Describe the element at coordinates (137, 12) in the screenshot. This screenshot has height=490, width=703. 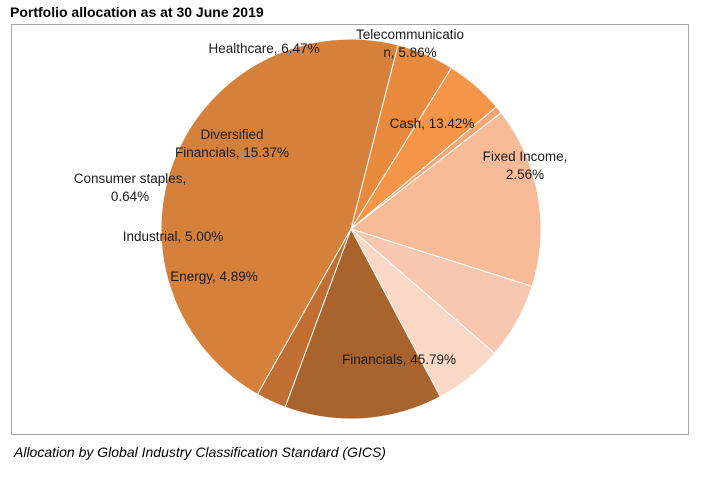
I see `chart-title: Portfolio allocation as at 30 June 2019` at that location.